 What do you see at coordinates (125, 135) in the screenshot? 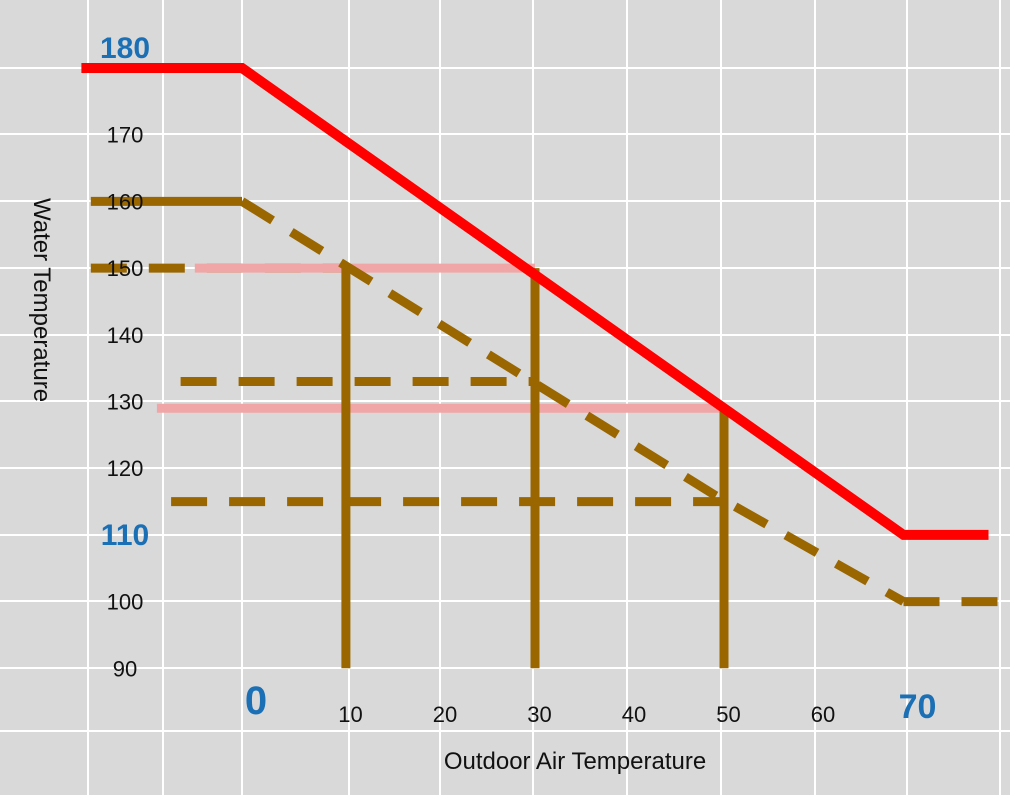
I see `y-tick-label: 170` at bounding box center [125, 135].